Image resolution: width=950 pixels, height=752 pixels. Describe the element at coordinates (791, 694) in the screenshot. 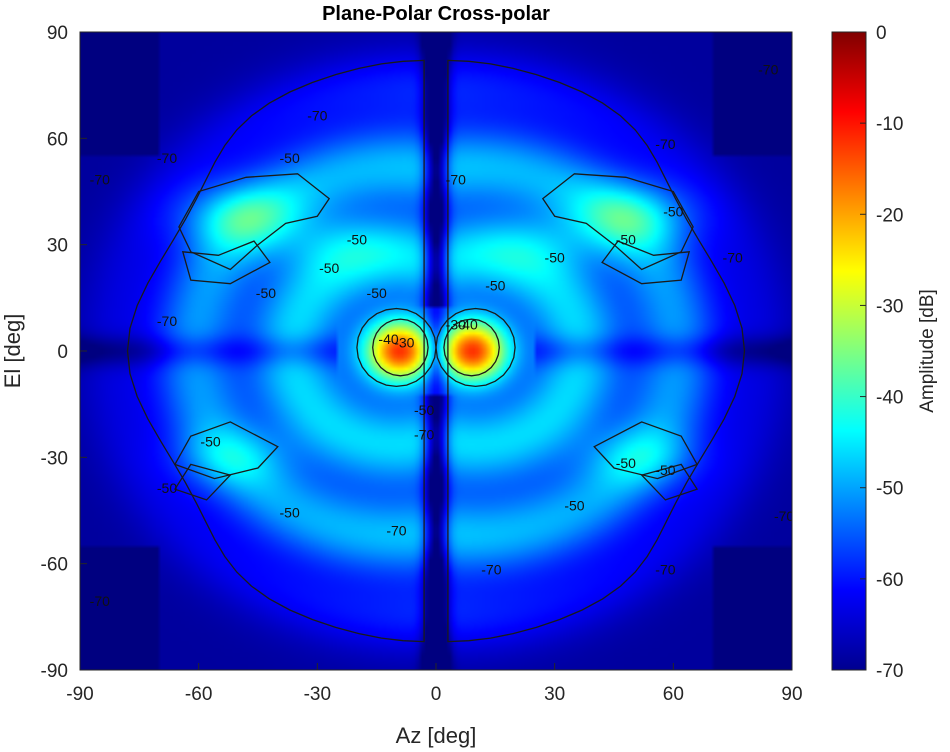

I see `x-tick-label: 90` at that location.